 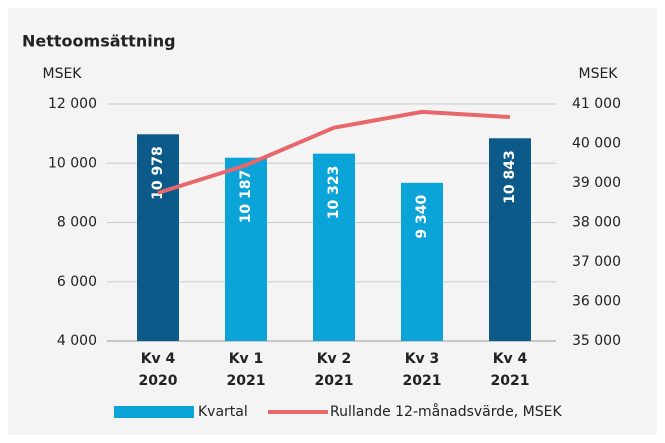 What do you see at coordinates (77, 282) in the screenshot?
I see `y-tick-label: 6 000` at bounding box center [77, 282].